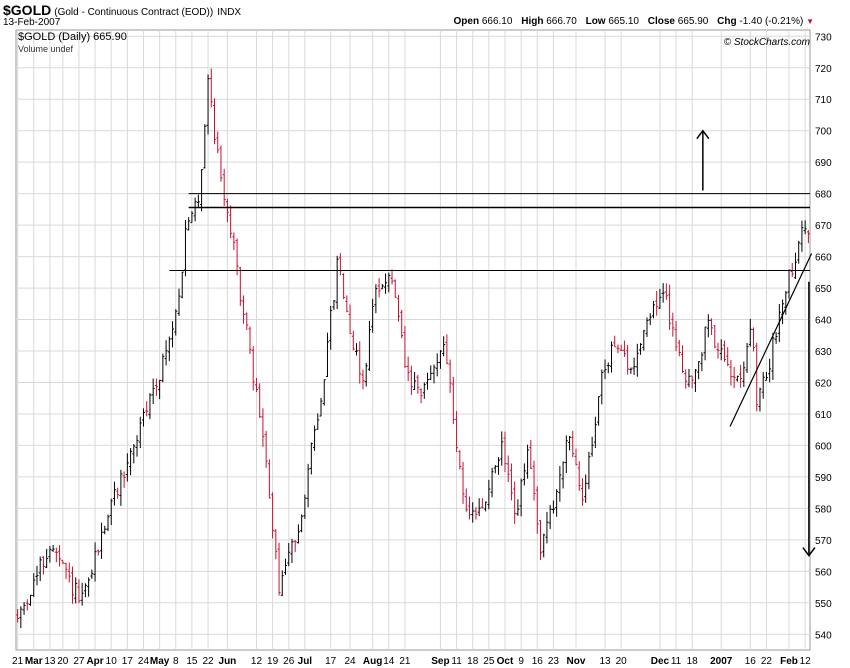 The height and width of the screenshot is (668, 850). Describe the element at coordinates (823, 163) in the screenshot. I see `y-tick-label: 690` at that location.